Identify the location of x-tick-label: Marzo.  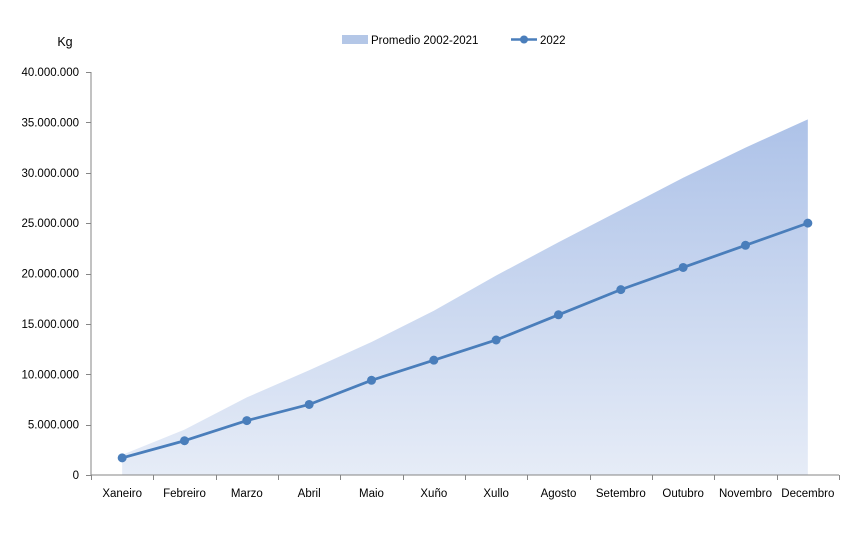
(247, 494).